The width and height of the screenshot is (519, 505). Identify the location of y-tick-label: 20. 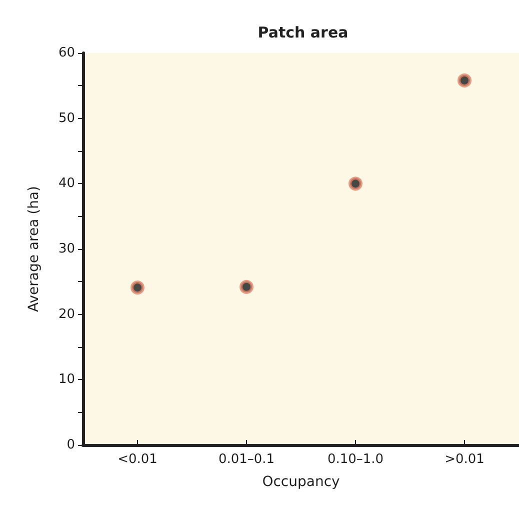
(66, 314).